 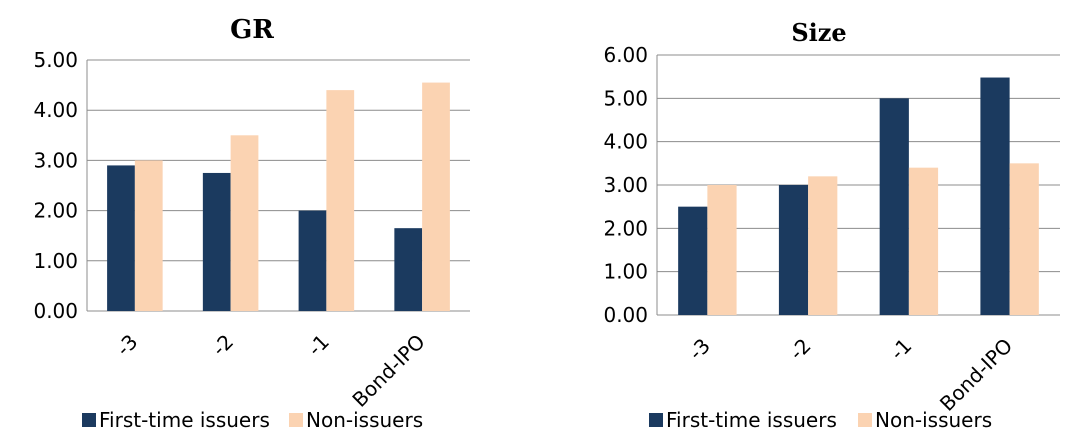 What do you see at coordinates (818, 32) in the screenshot?
I see `chart-title: Size` at bounding box center [818, 32].